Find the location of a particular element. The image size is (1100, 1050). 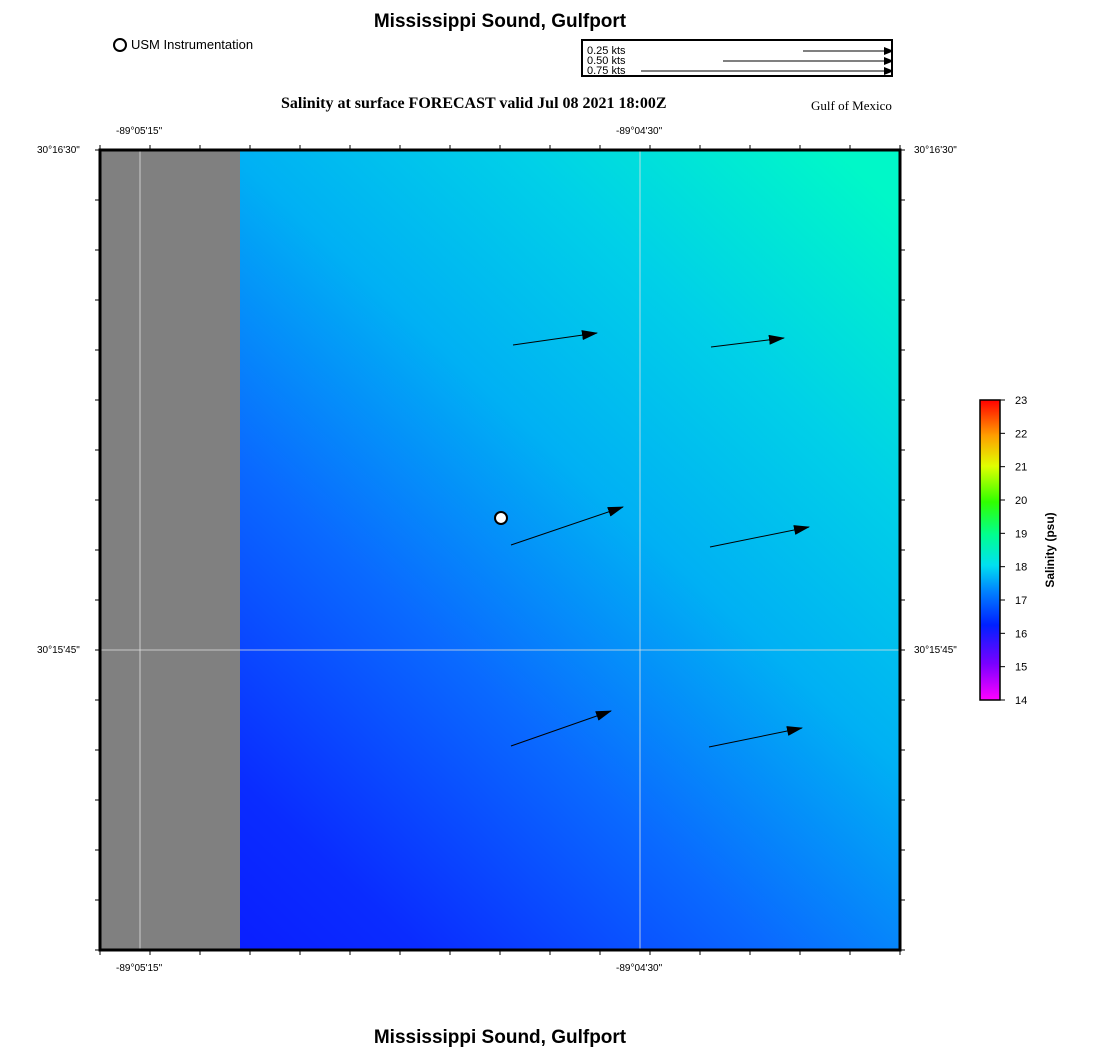

usm-station-marker is located at coordinates (501, 518).